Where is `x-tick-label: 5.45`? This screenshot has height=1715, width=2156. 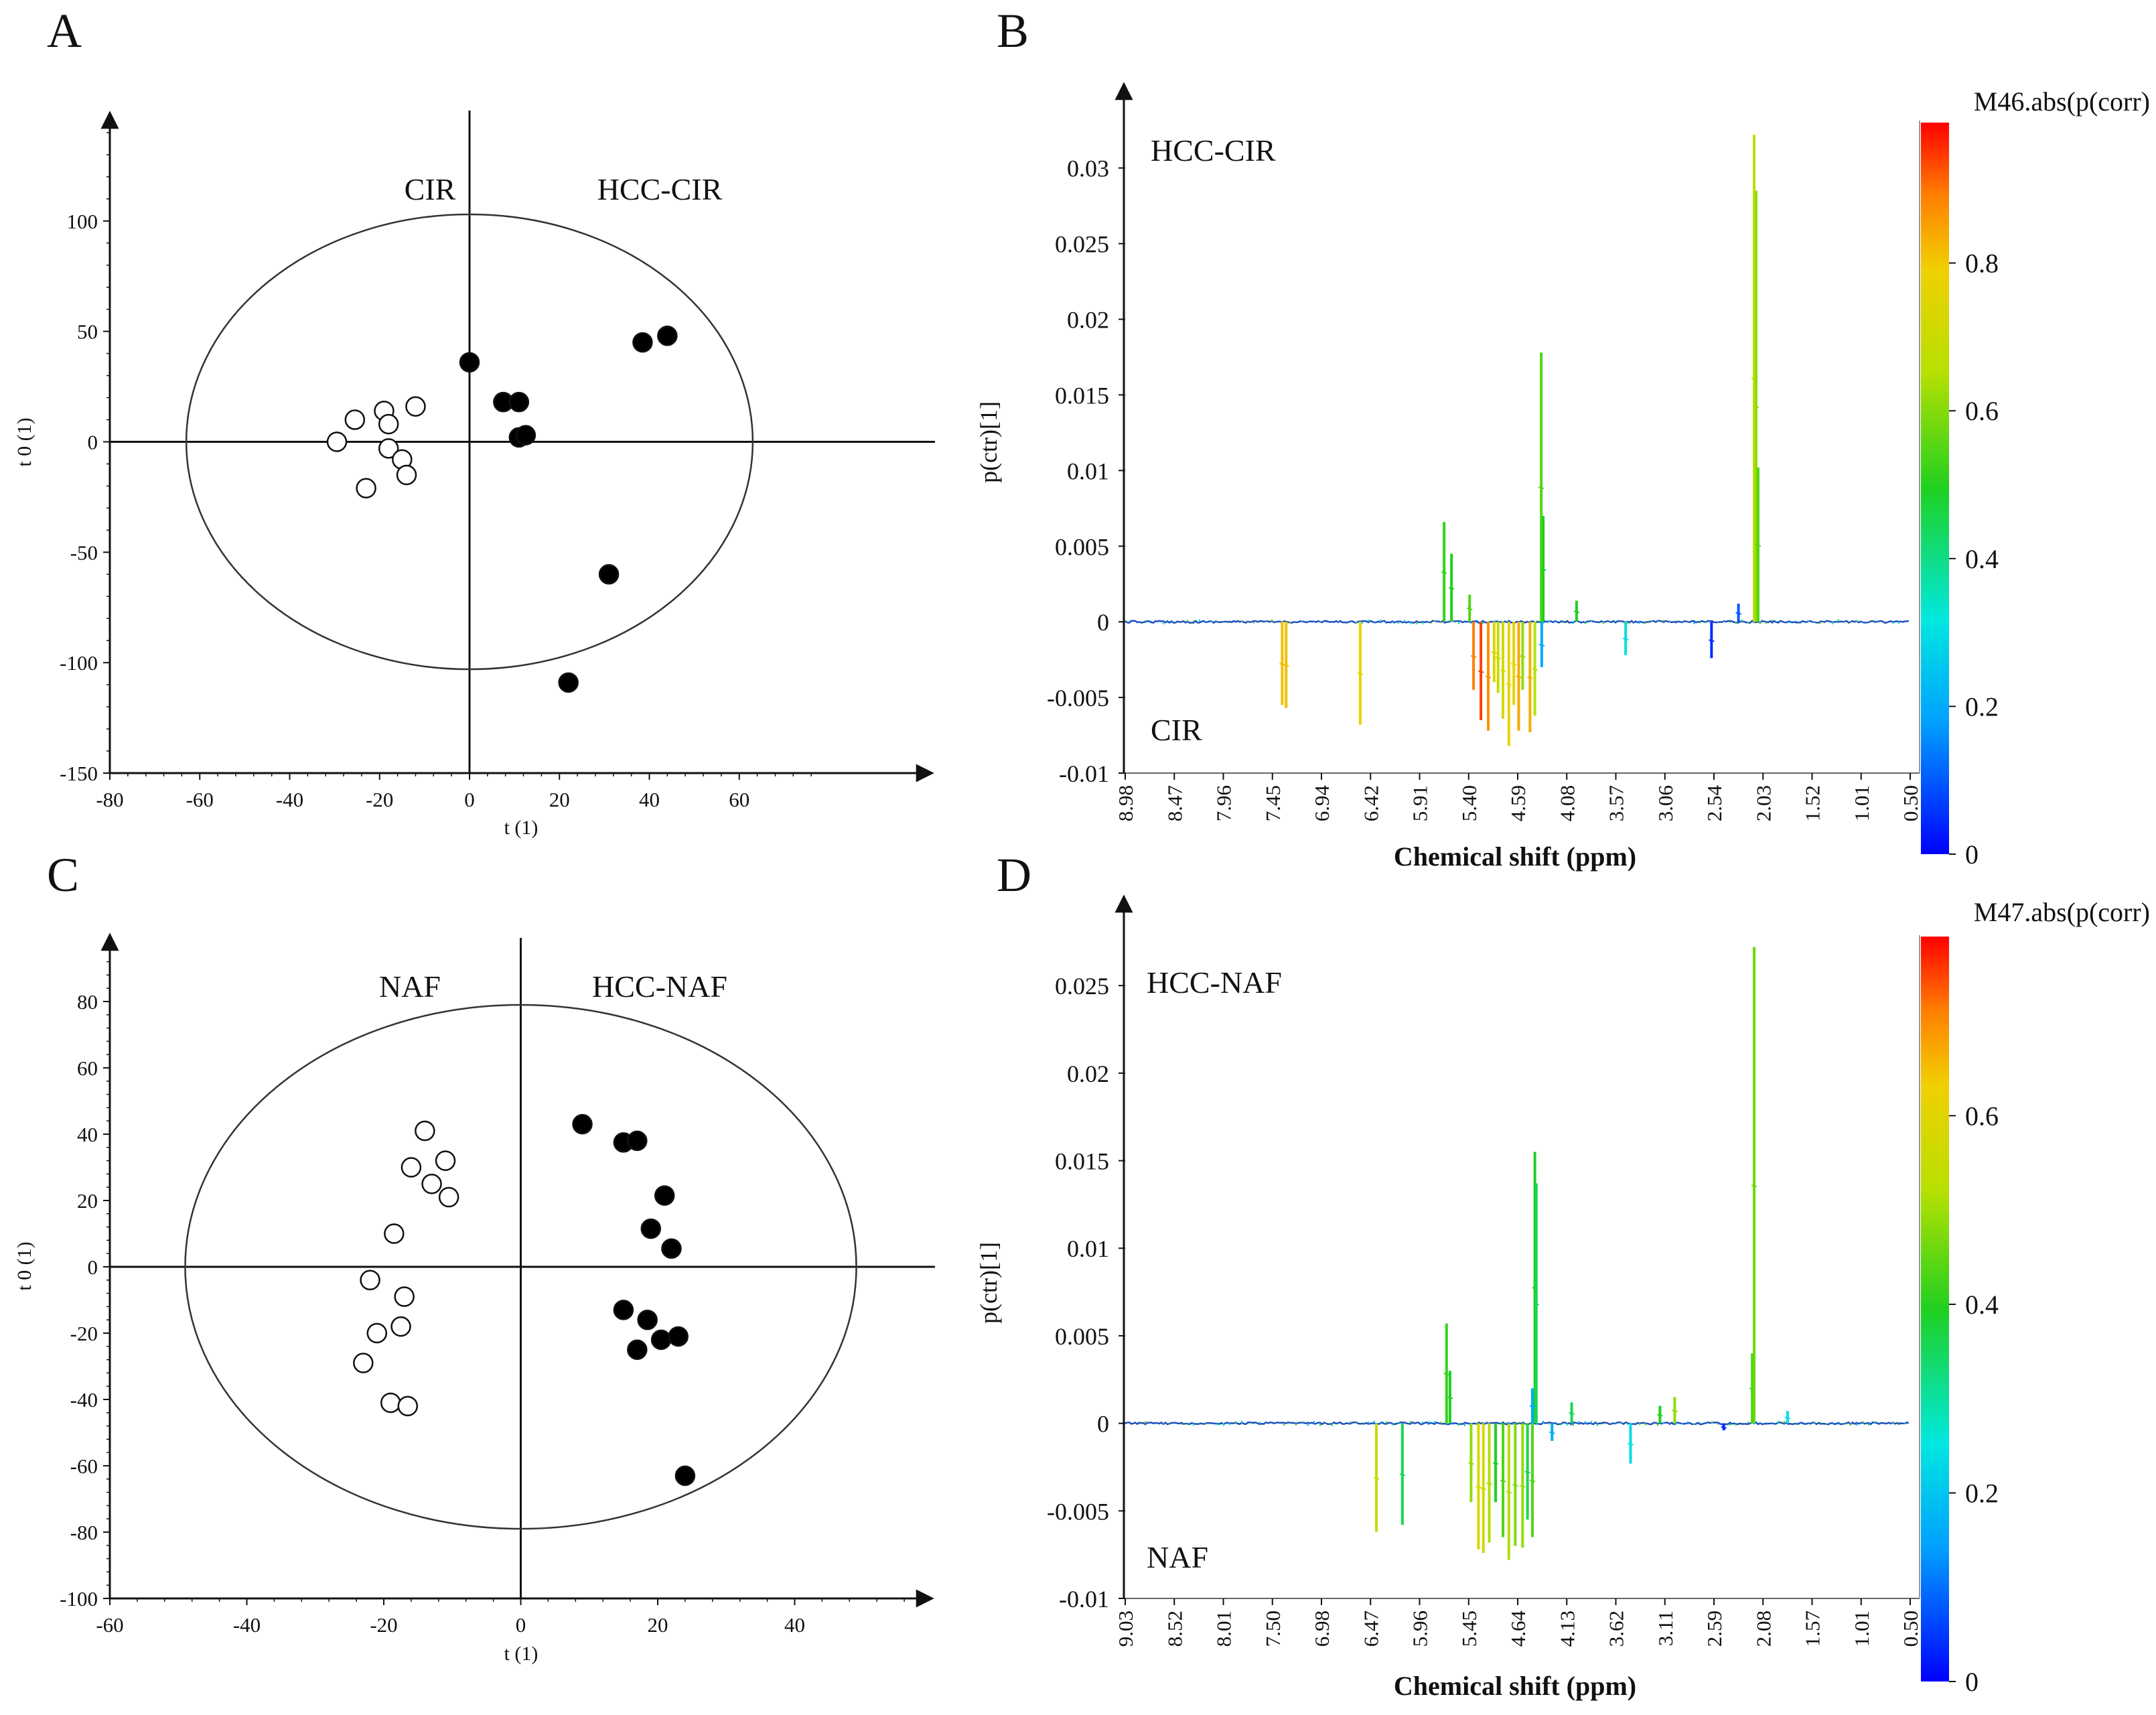
x-tick-label: 5.45 is located at coordinates (1469, 1628).